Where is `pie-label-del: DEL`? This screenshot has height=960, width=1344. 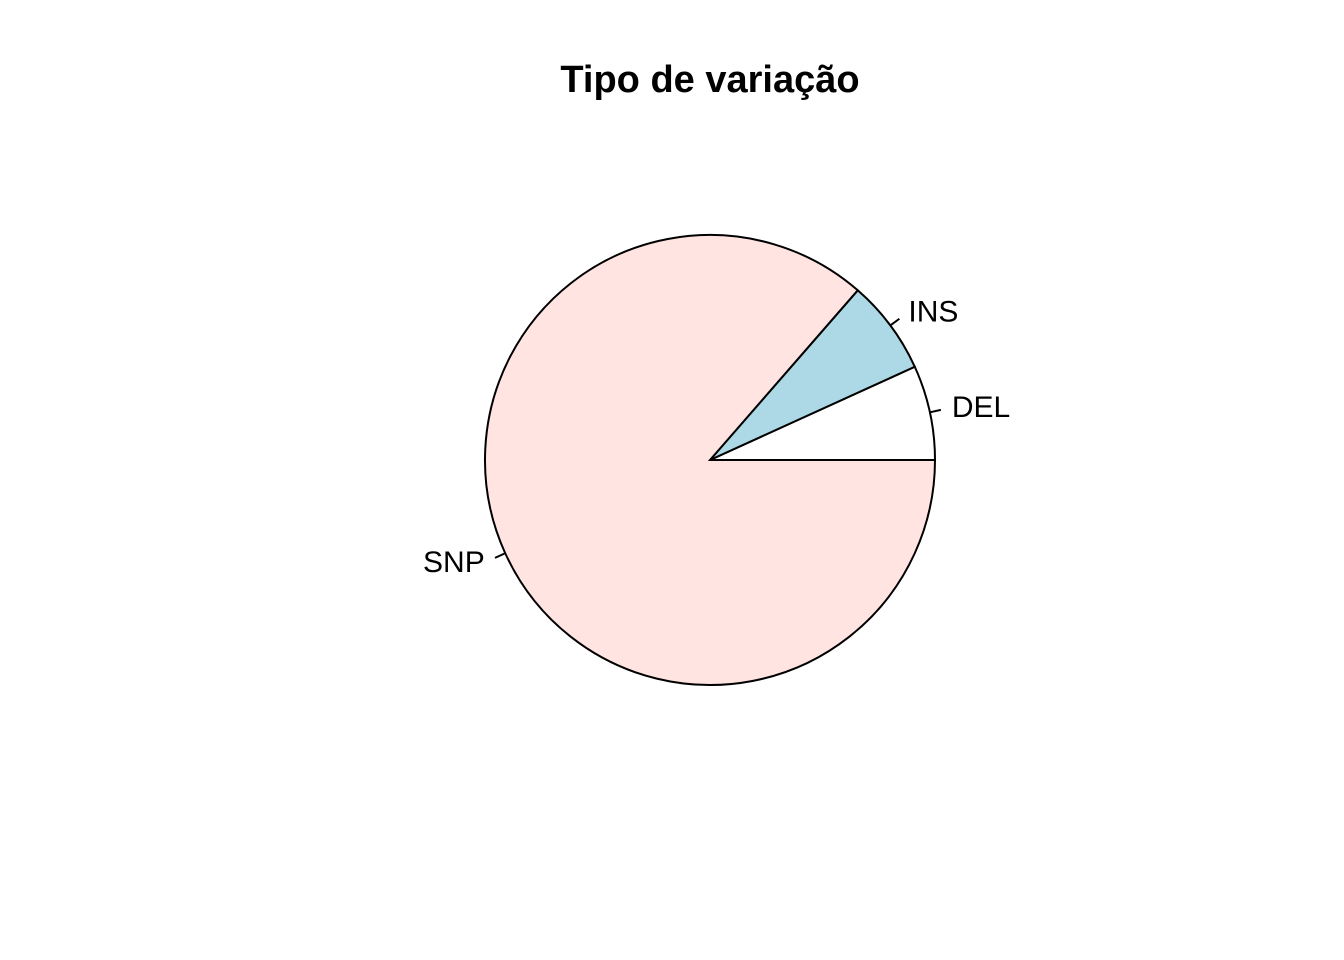
pie-label-del: DEL is located at coordinates (981, 407).